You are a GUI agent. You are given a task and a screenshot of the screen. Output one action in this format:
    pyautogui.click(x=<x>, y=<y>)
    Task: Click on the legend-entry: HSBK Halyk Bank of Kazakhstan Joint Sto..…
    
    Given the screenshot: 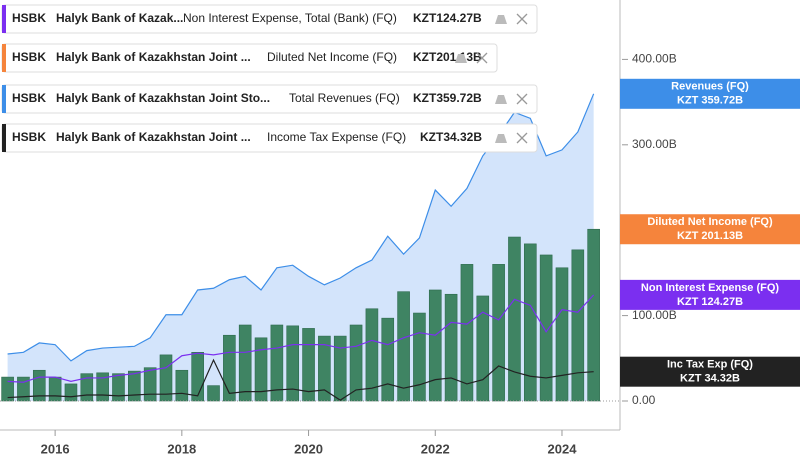 What is the action you would take?
    pyautogui.click(x=269, y=99)
    